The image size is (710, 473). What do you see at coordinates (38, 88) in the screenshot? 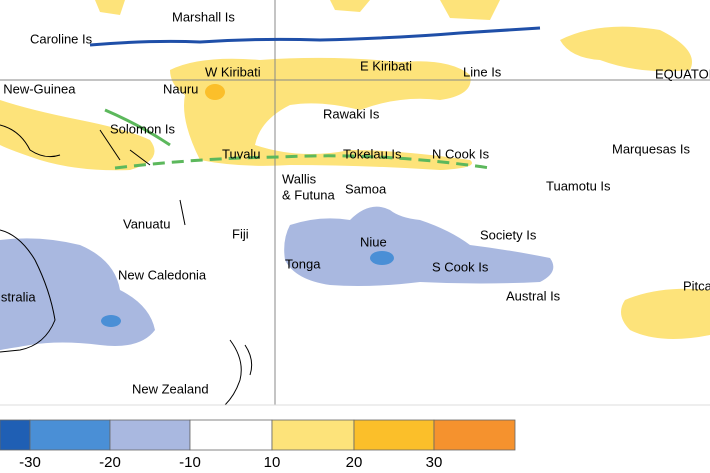
I see `place-label: Papua New-Guinea` at bounding box center [38, 88].